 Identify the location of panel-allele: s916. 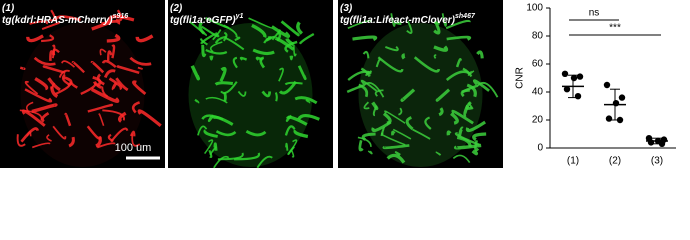
(121, 16).